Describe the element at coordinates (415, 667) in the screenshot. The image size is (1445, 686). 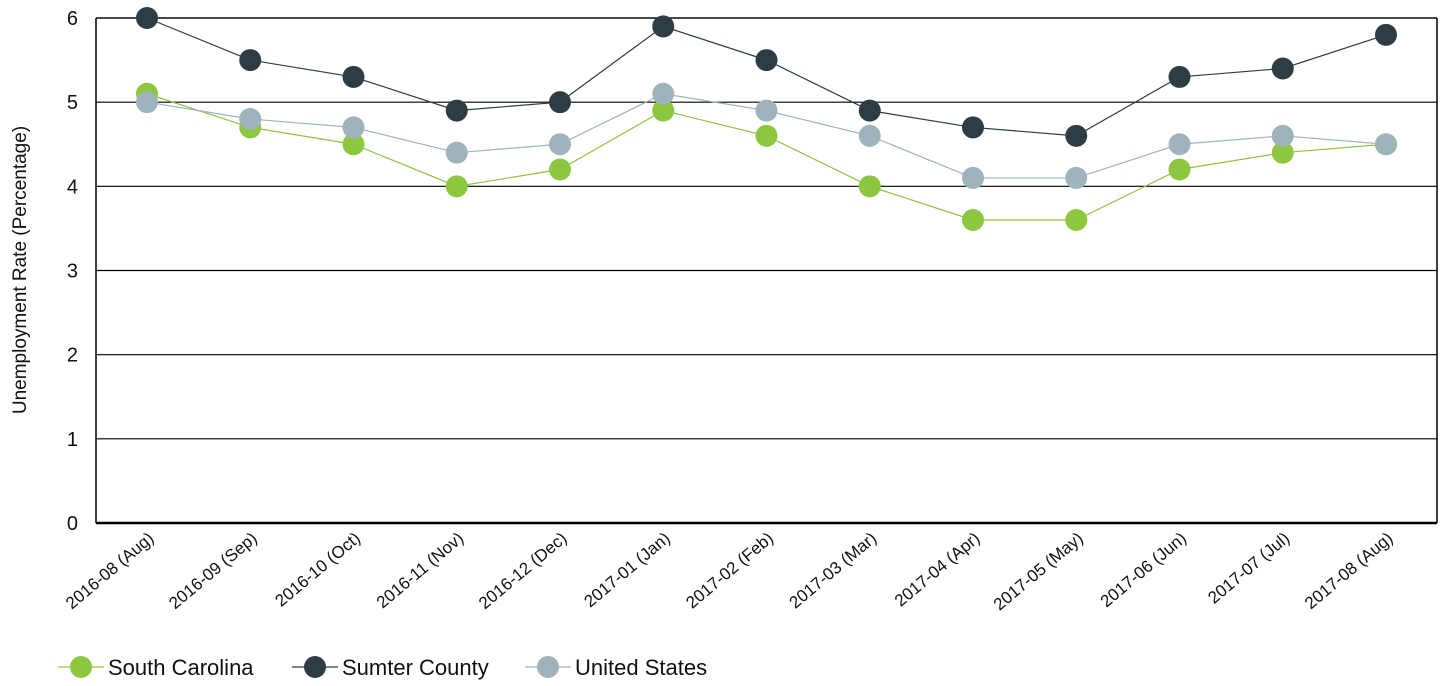
I see `legend-label: Sumter County` at that location.